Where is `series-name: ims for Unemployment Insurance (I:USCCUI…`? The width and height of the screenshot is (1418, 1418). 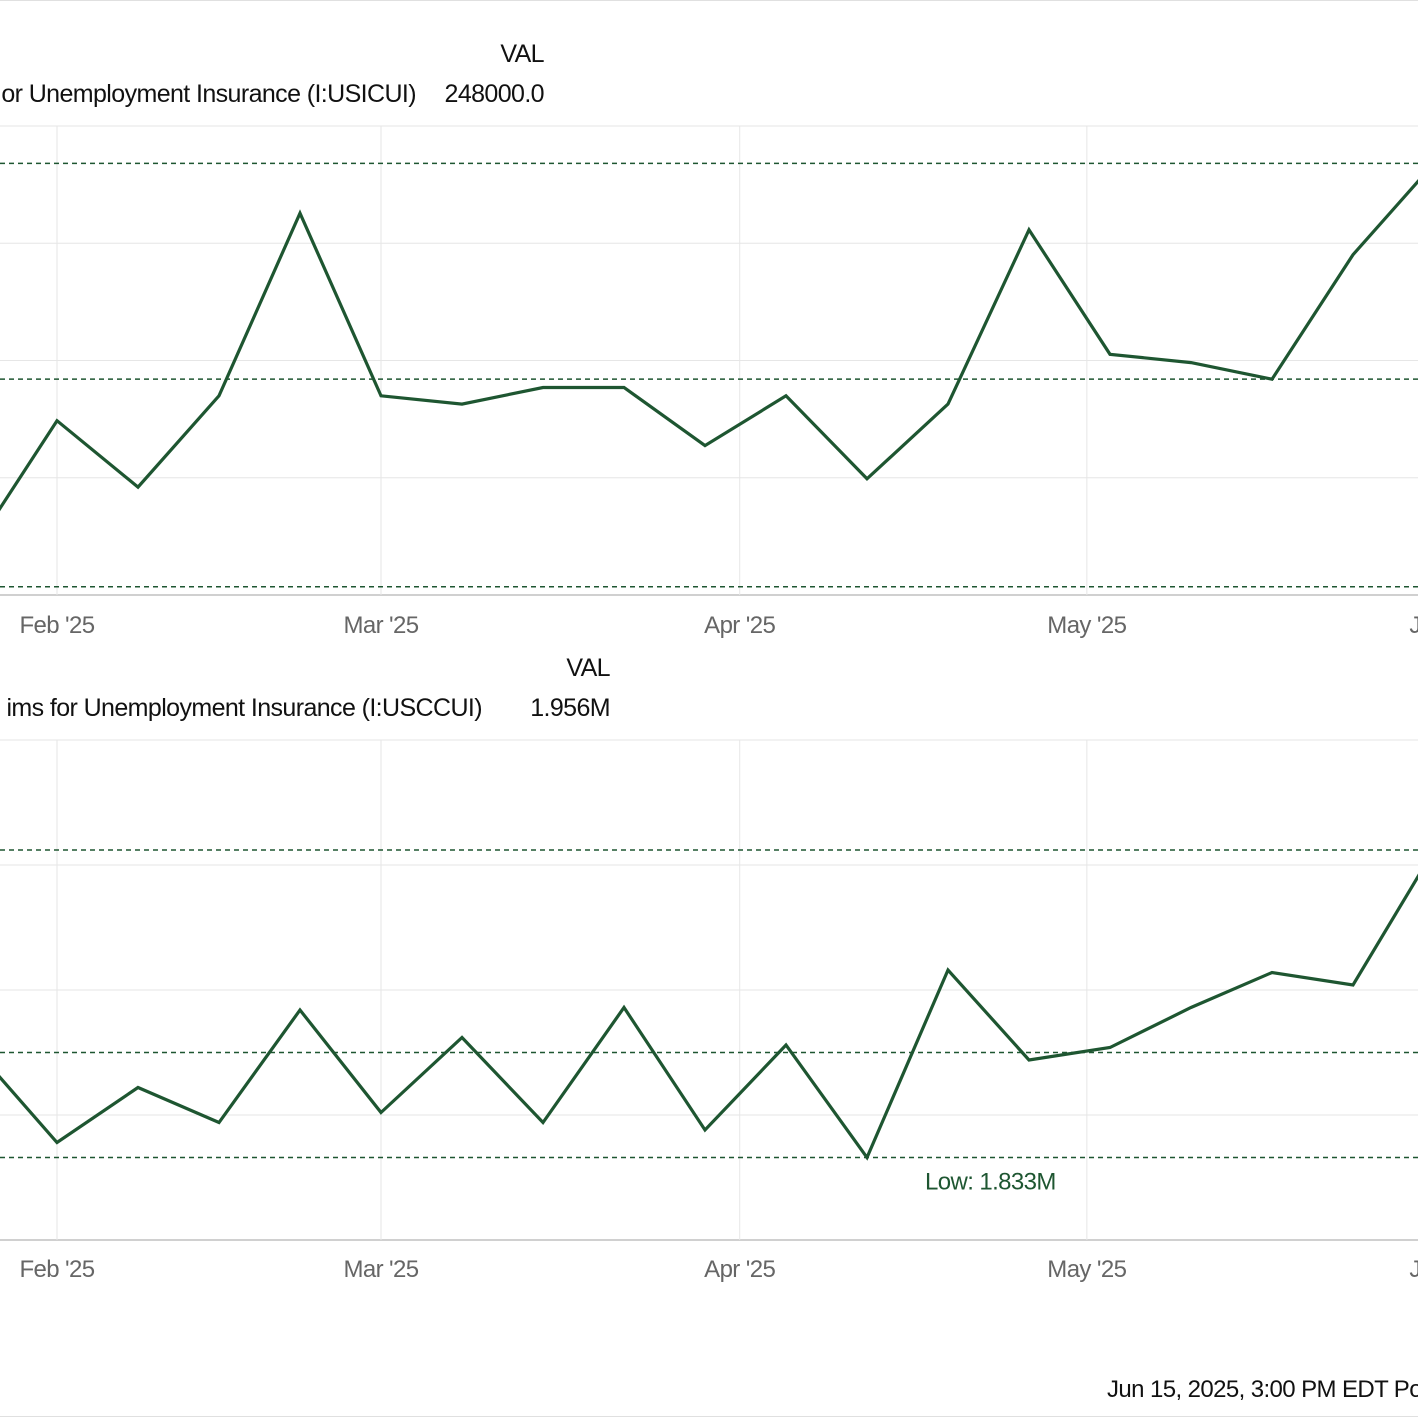
series-name: ims for Unemployment Insurance (I:USCCUI… is located at coordinates (244, 708).